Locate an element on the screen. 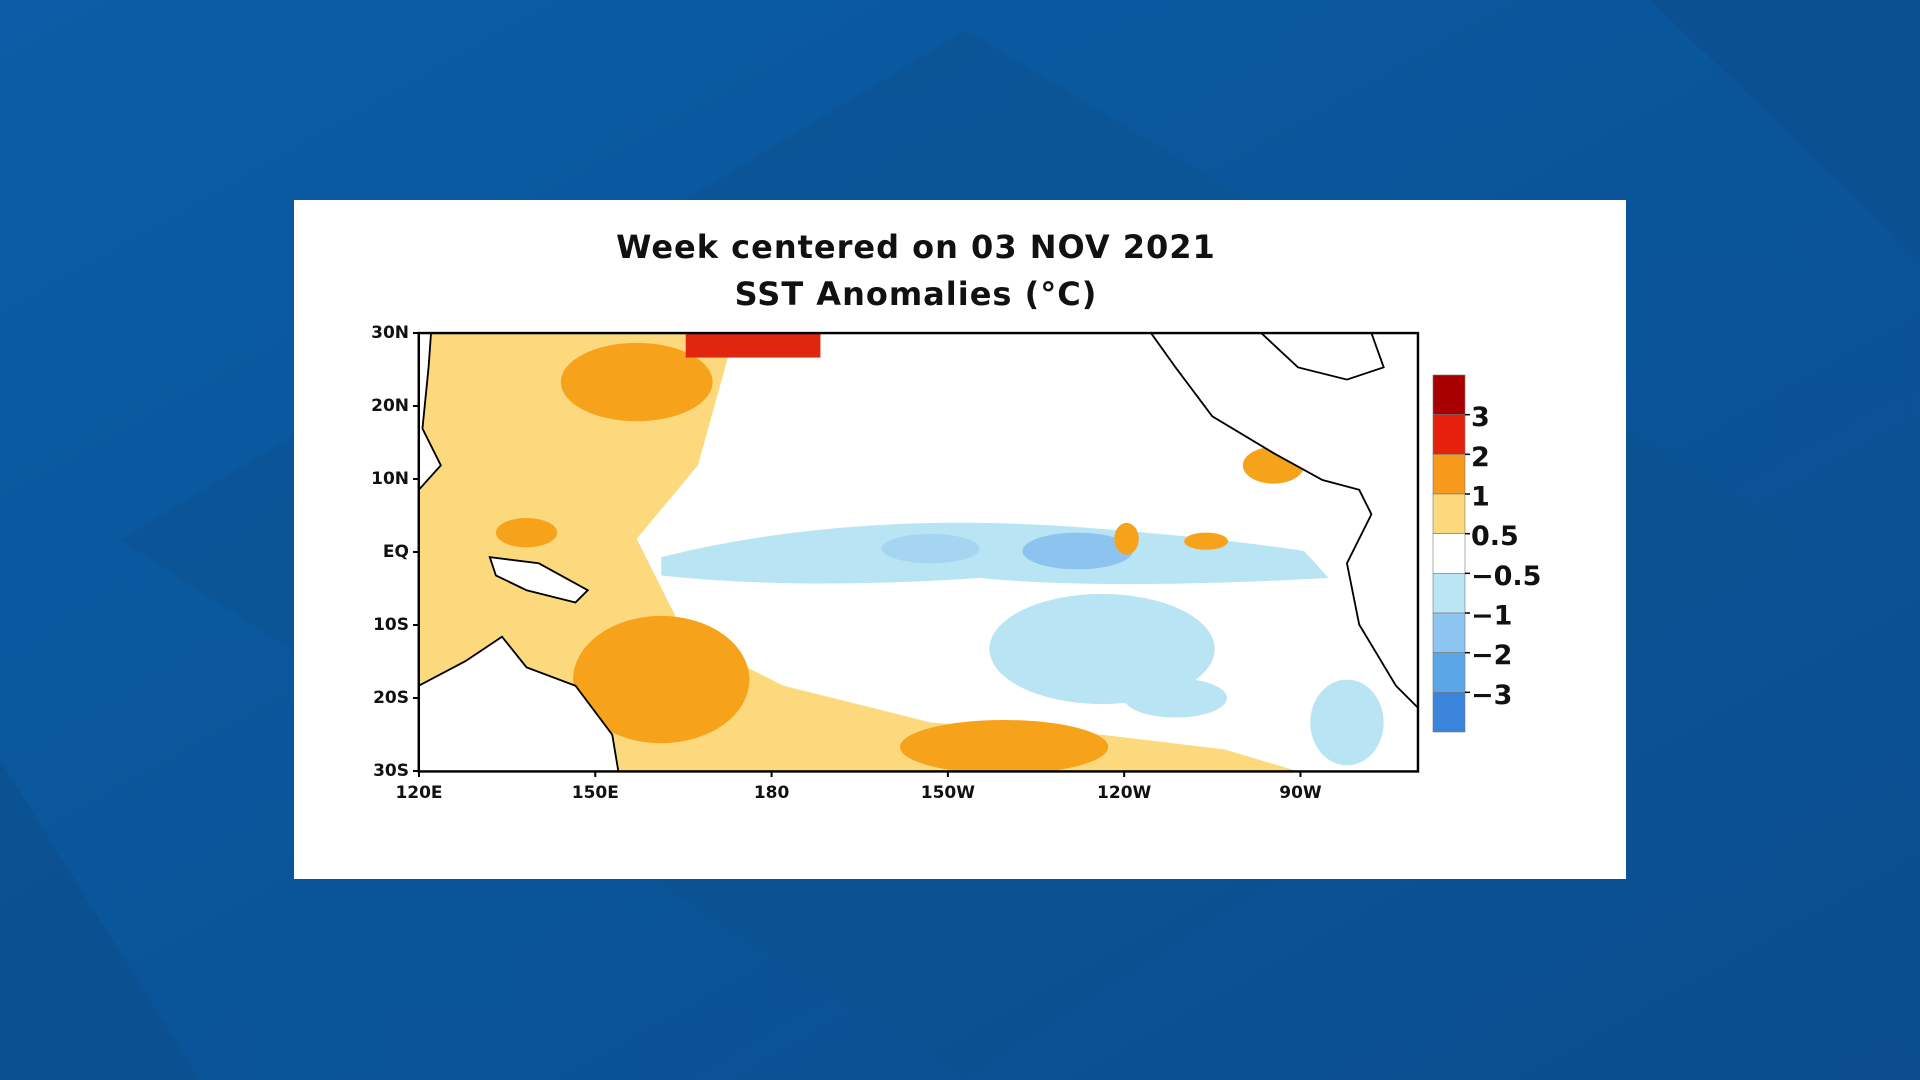 The image size is (1920, 1080). x-tick-label: 150W is located at coordinates (948, 793).